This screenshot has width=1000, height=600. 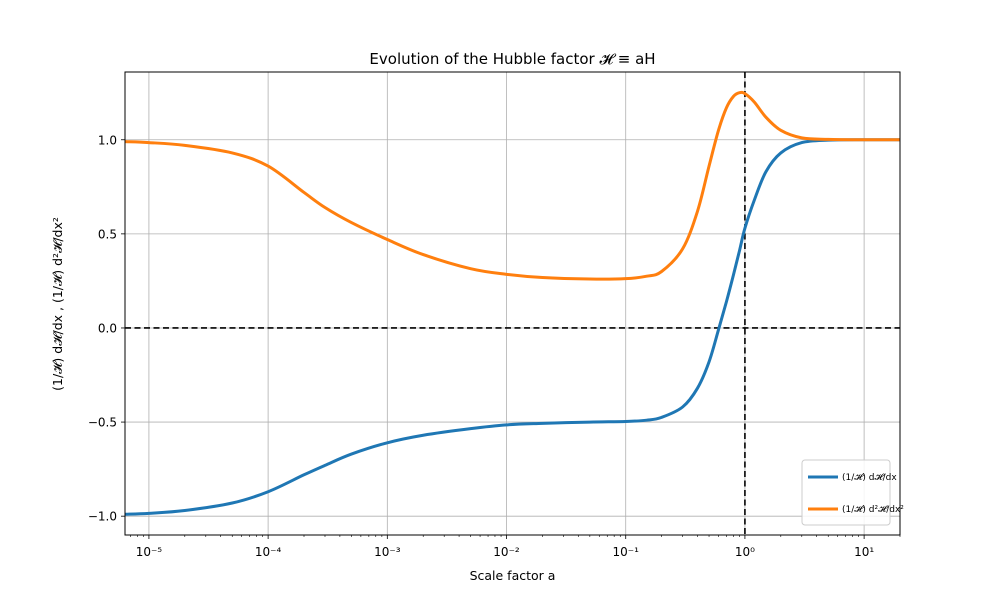 What do you see at coordinates (873, 510) in the screenshot?
I see `legend-label-2: (1/𝓗) d²𝓗/dx²` at bounding box center [873, 510].